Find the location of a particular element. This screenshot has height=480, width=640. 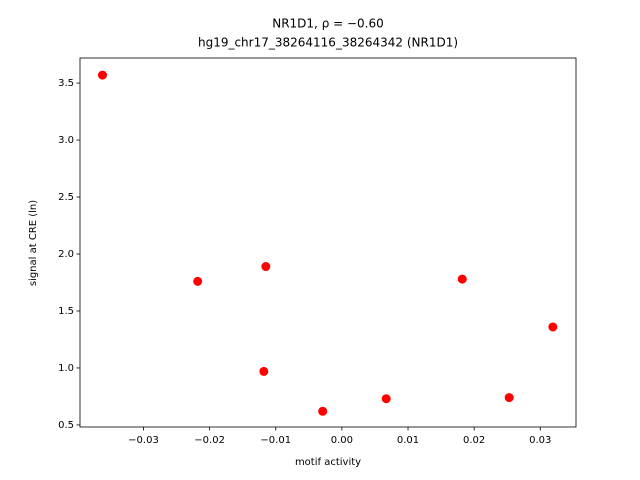

x-tick-label: −0.03 is located at coordinates (143, 440).